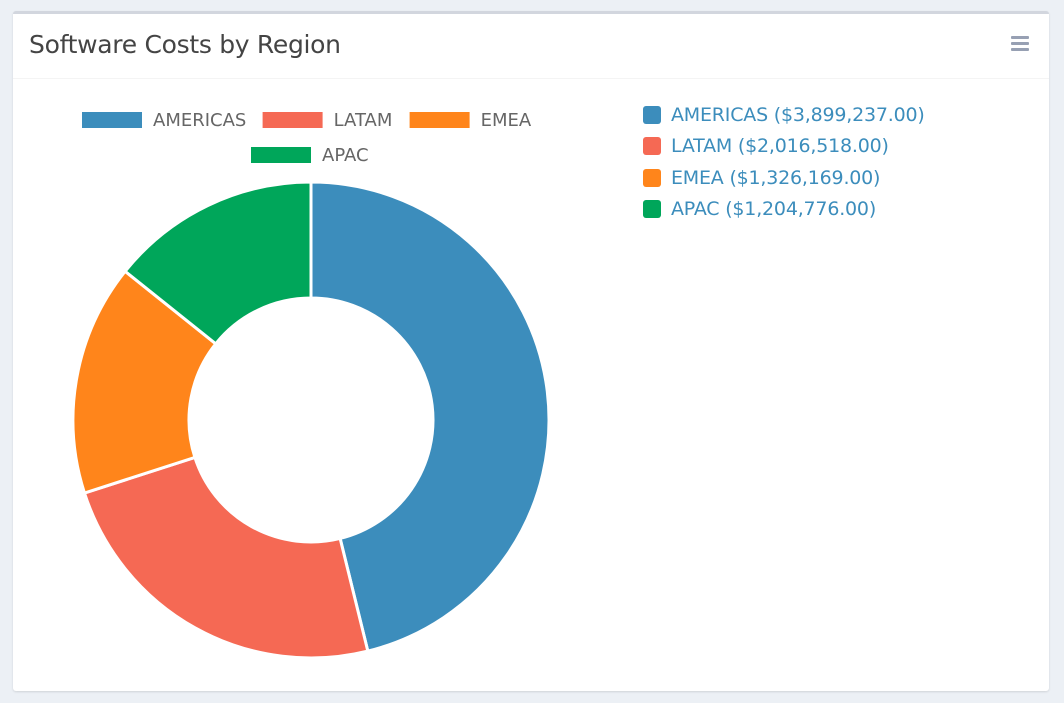 The height and width of the screenshot is (703, 1064). I want to click on legend-item-americas: AMERICAS, so click(164, 120).